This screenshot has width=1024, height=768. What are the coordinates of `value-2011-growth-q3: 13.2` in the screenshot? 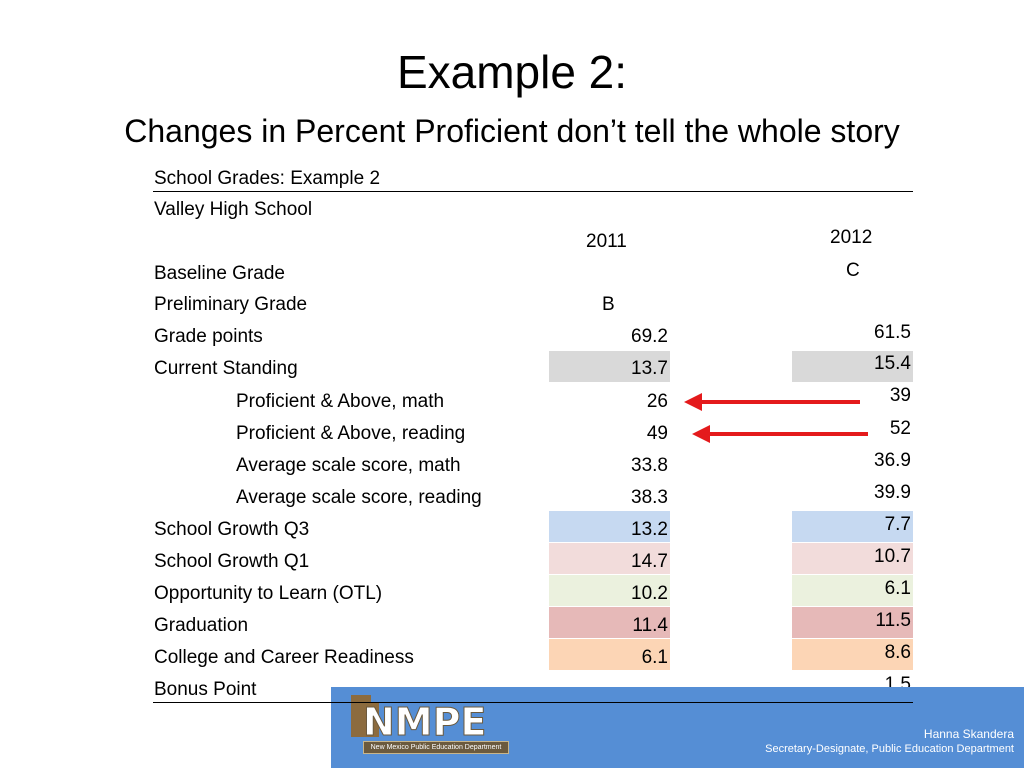 It's located at (649, 529).